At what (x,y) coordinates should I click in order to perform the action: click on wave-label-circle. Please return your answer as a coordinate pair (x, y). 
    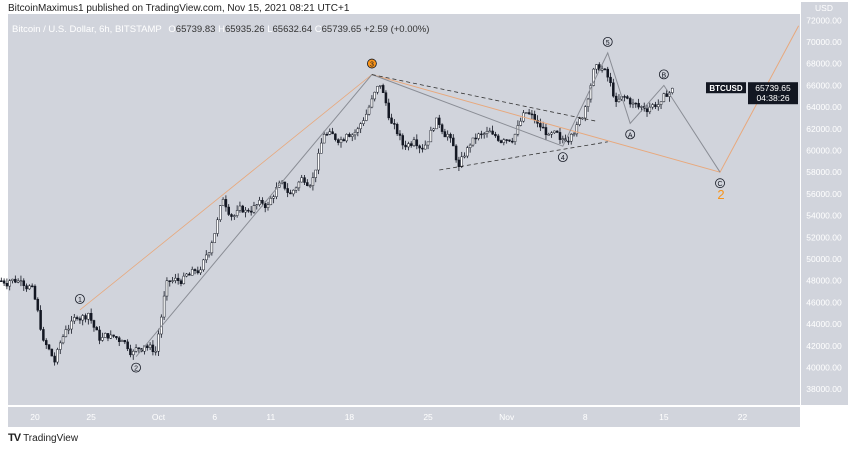
    Looking at the image, I should click on (80, 299).